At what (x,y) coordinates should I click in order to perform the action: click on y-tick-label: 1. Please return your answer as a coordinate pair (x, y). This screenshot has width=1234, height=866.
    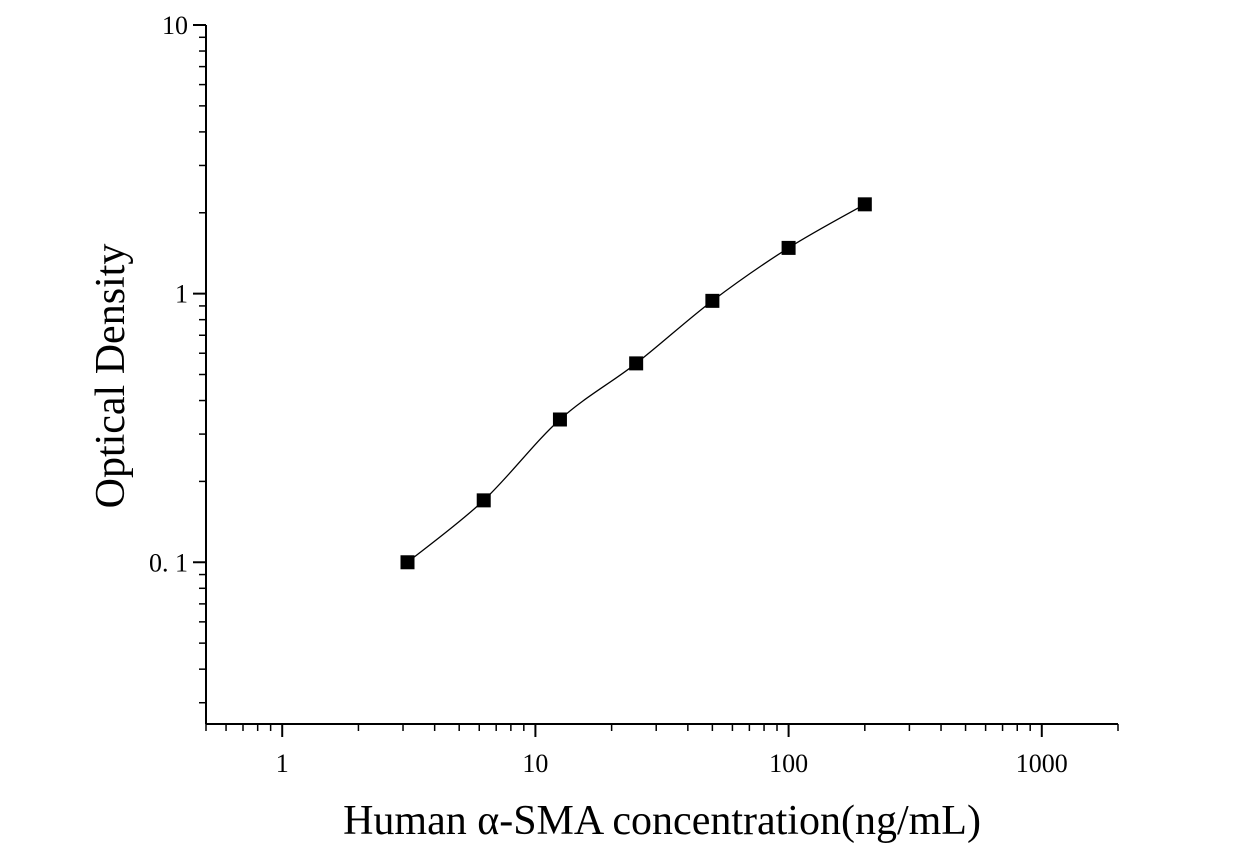
    Looking at the image, I should click on (181, 294).